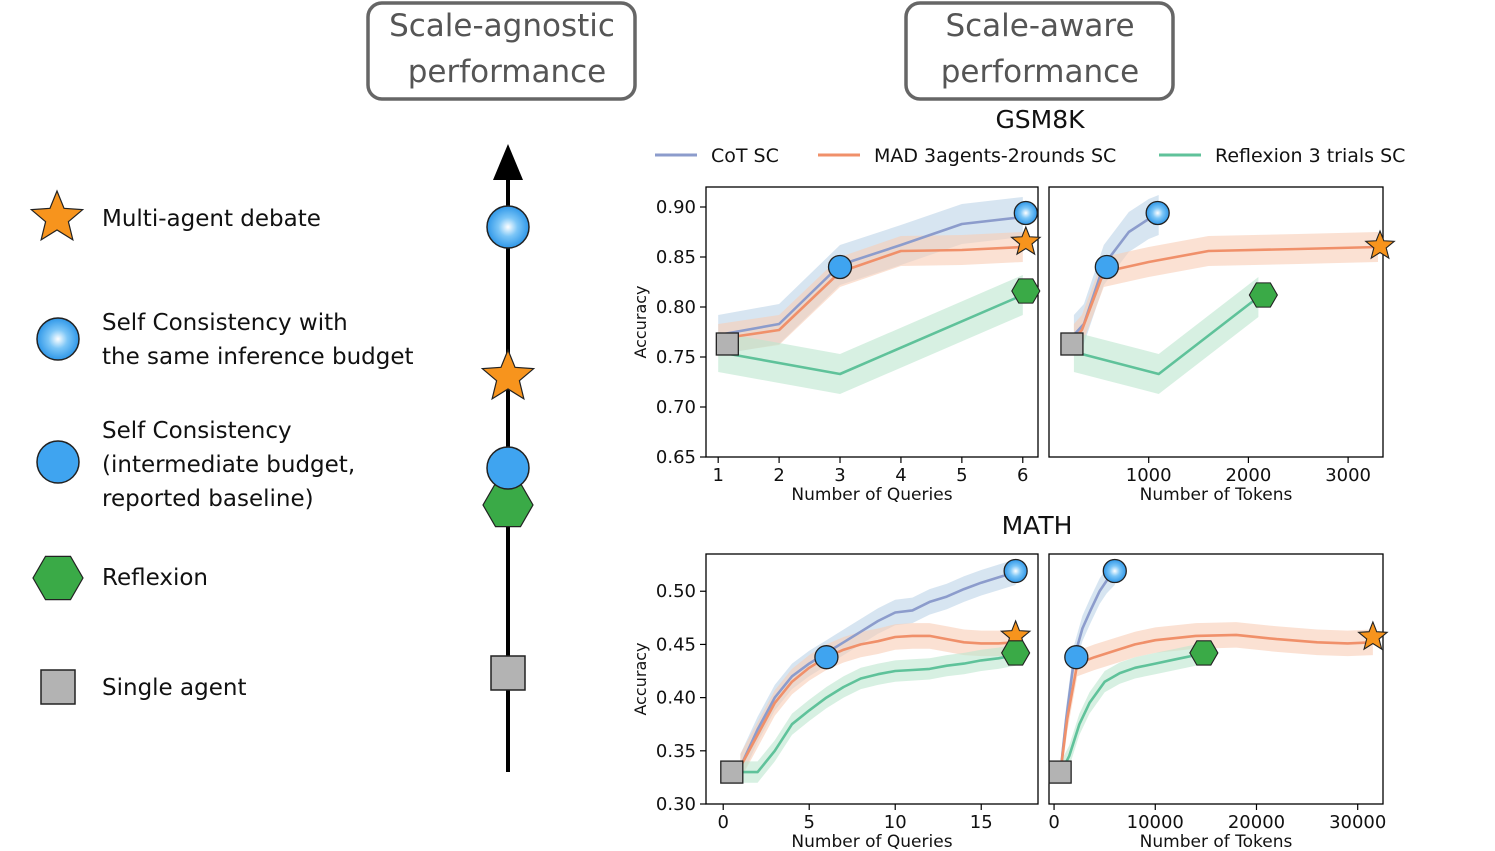 This screenshot has height=851, width=1495. I want to click on x-tick-label: 4, so click(900, 475).